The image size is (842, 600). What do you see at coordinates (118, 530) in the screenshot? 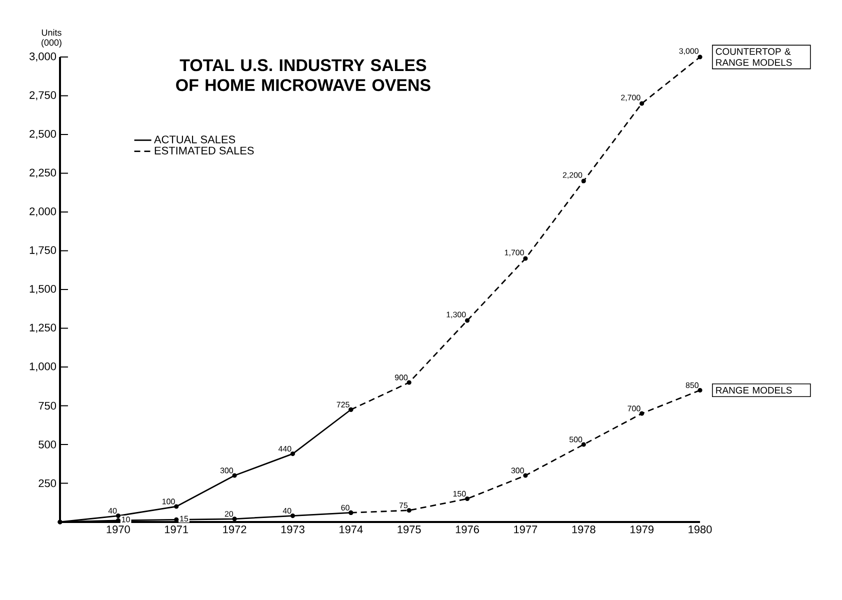
I see `x-tick-label: 1970` at bounding box center [118, 530].